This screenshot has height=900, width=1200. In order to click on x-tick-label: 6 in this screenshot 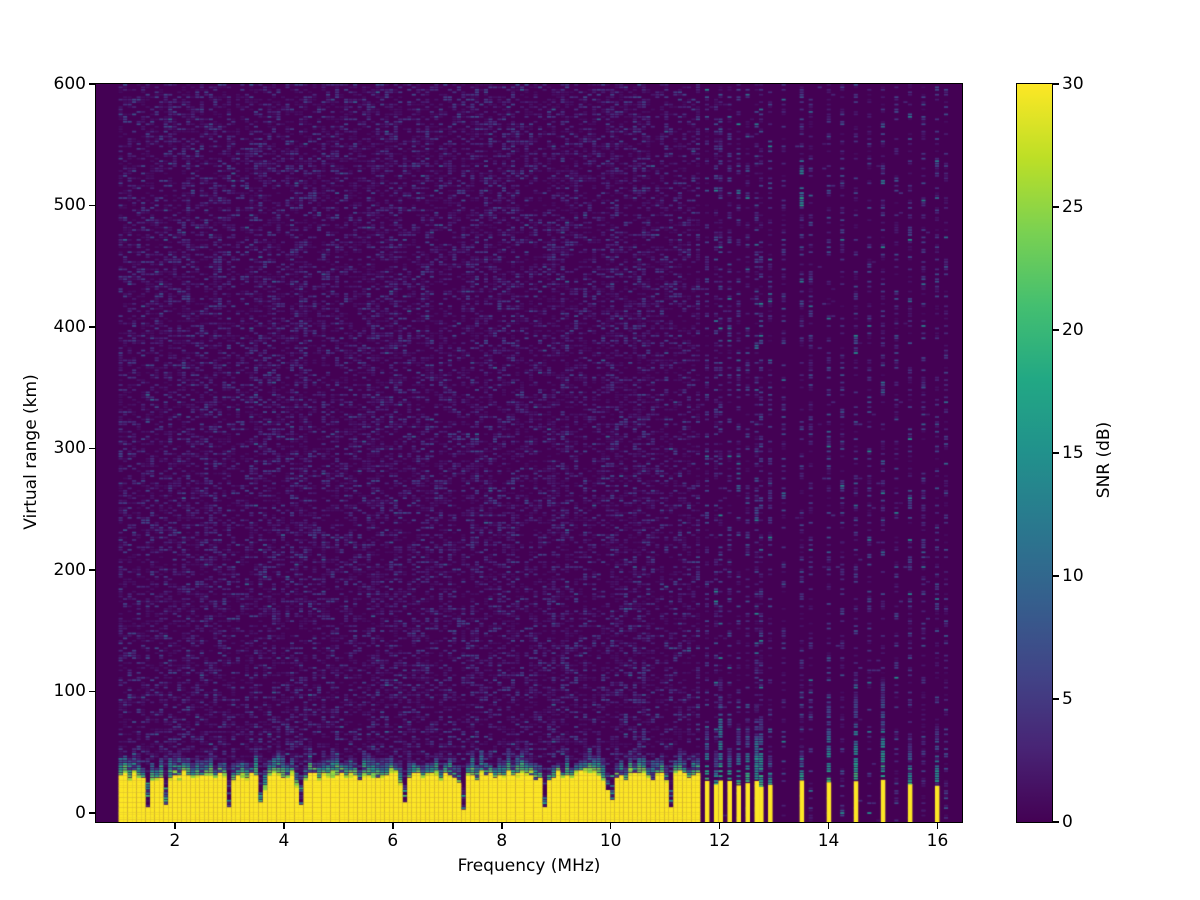, I will do `click(393, 841)`.